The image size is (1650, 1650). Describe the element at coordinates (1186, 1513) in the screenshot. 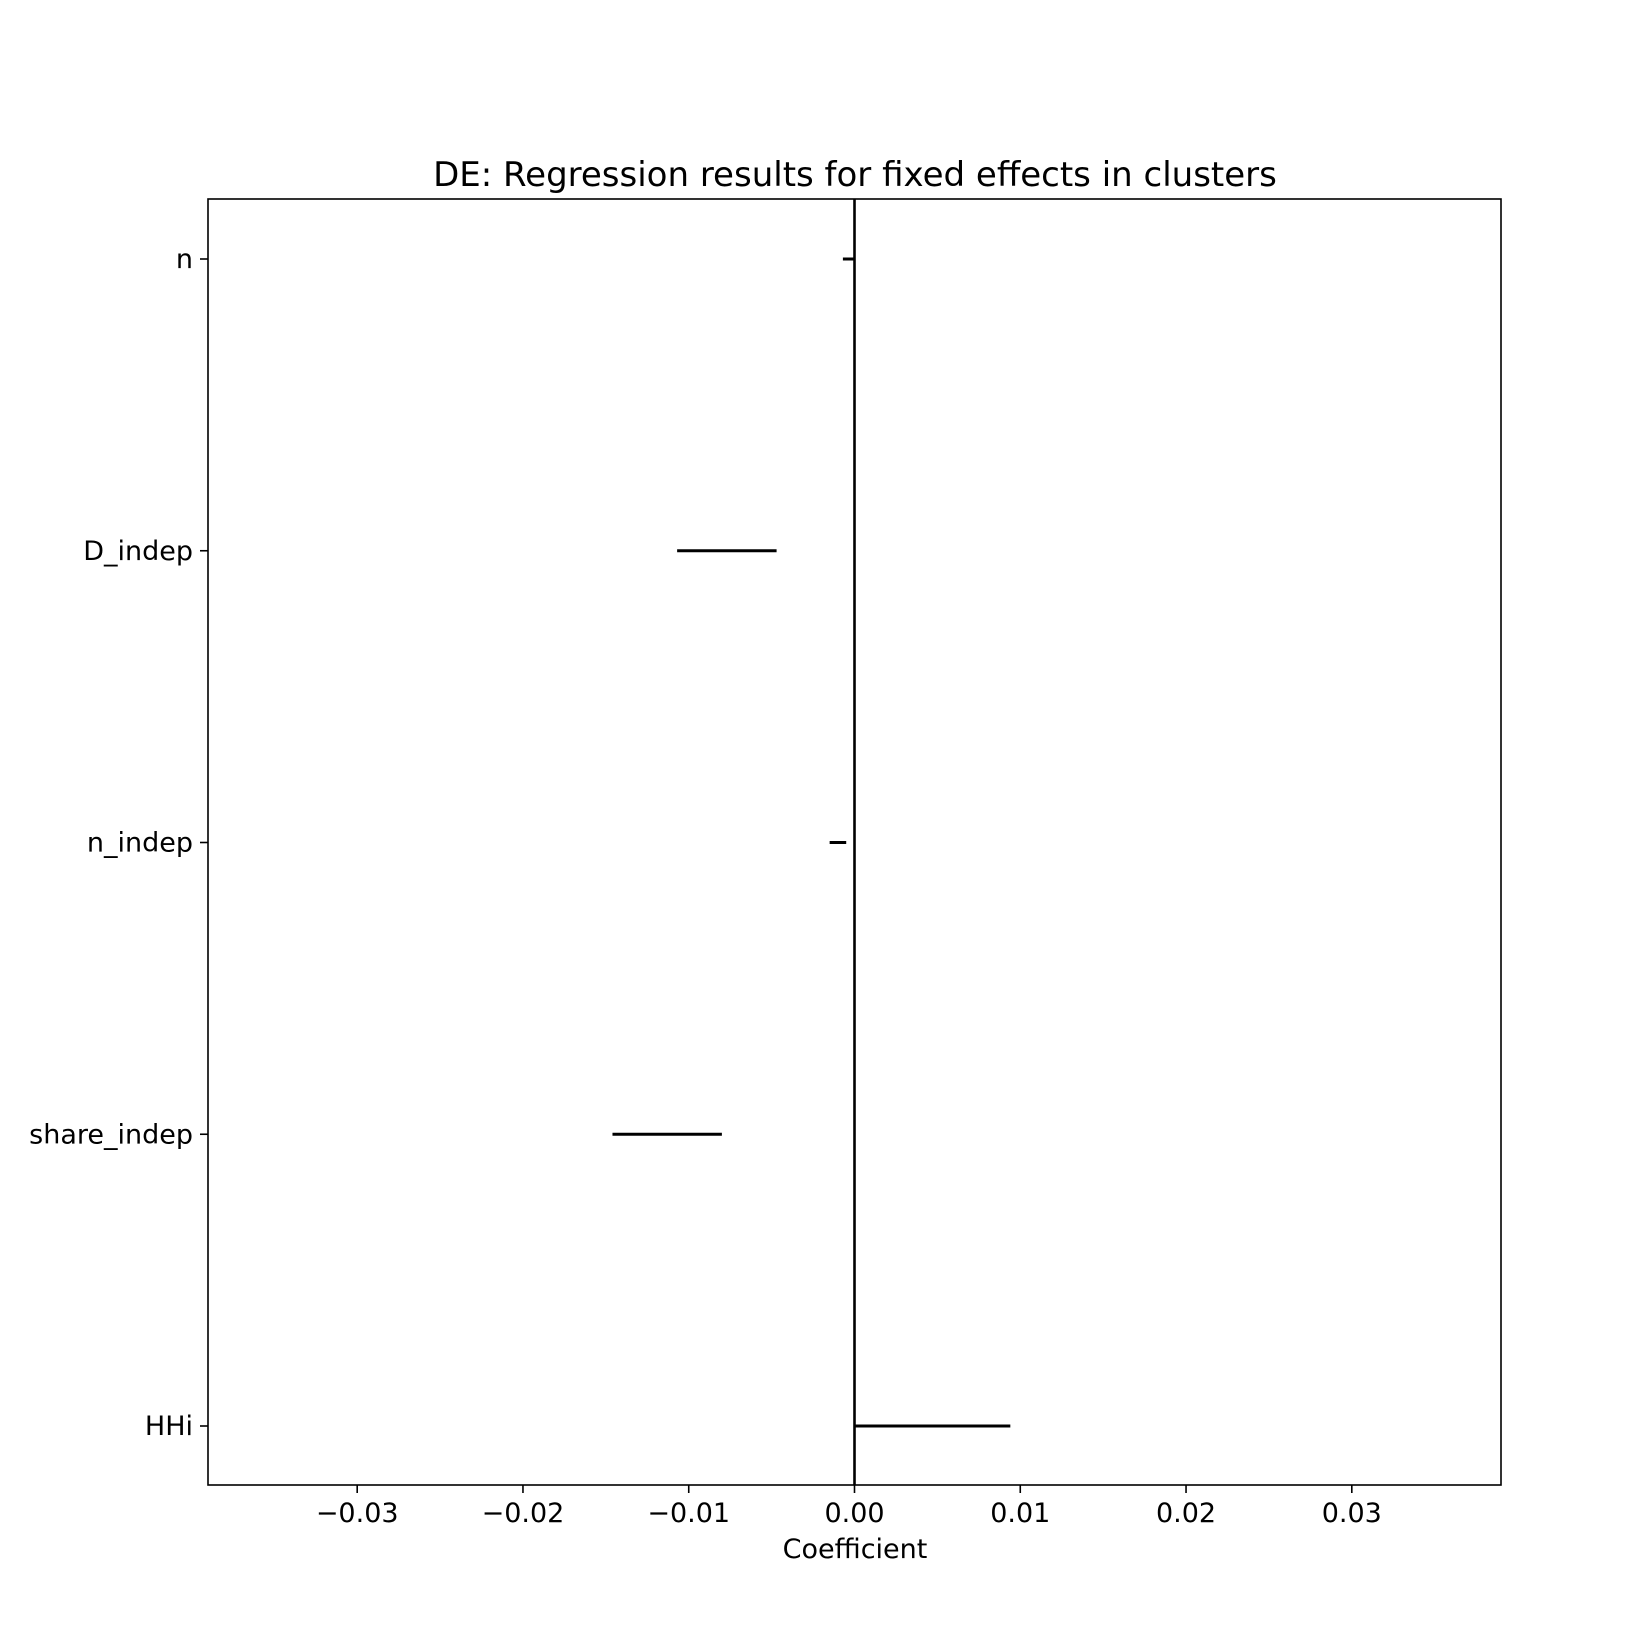

I see `x-tick-label: 0.02` at that location.